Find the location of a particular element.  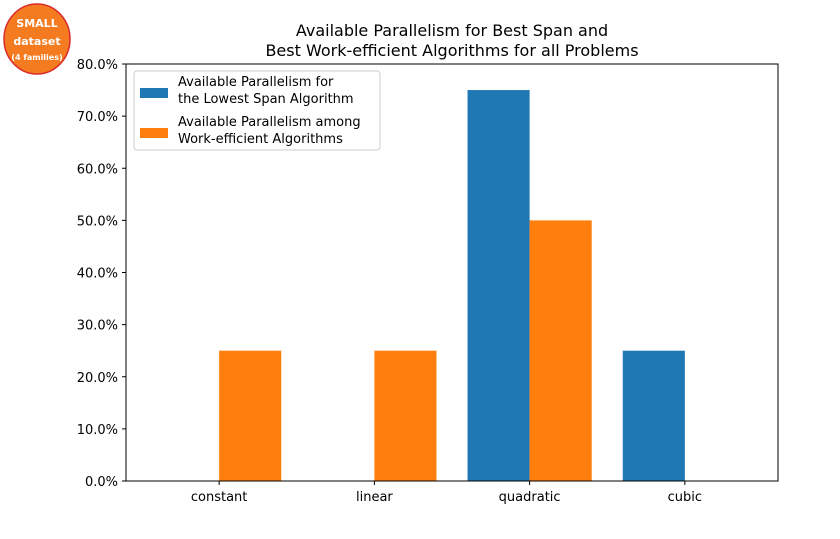

bar-series-1-quadratic is located at coordinates (498, 285).